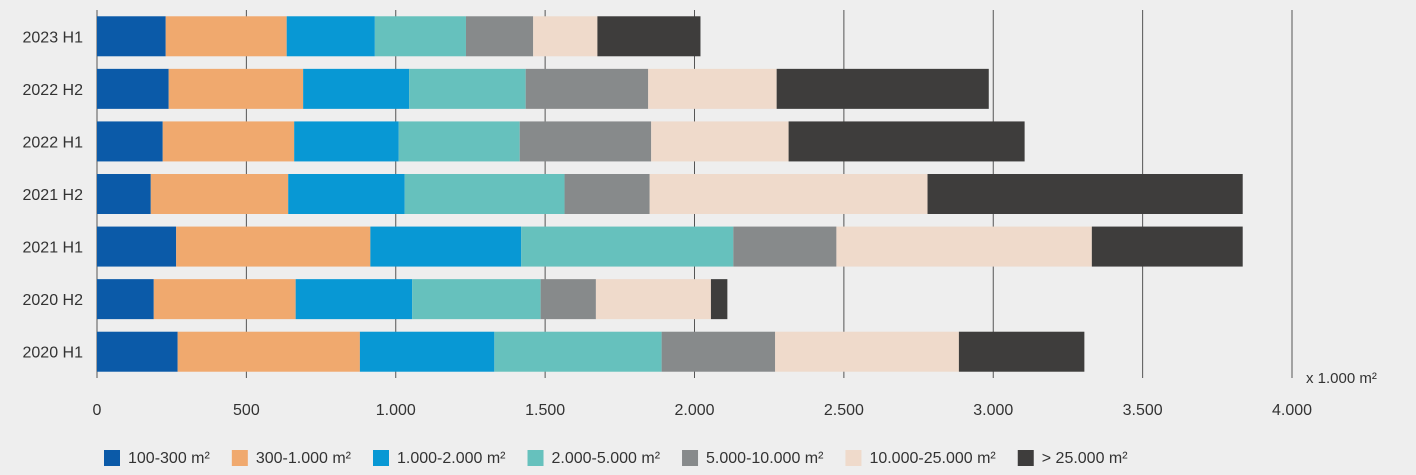 The width and height of the screenshot is (1416, 475). I want to click on x-tick-label: 2.500, so click(844, 410).